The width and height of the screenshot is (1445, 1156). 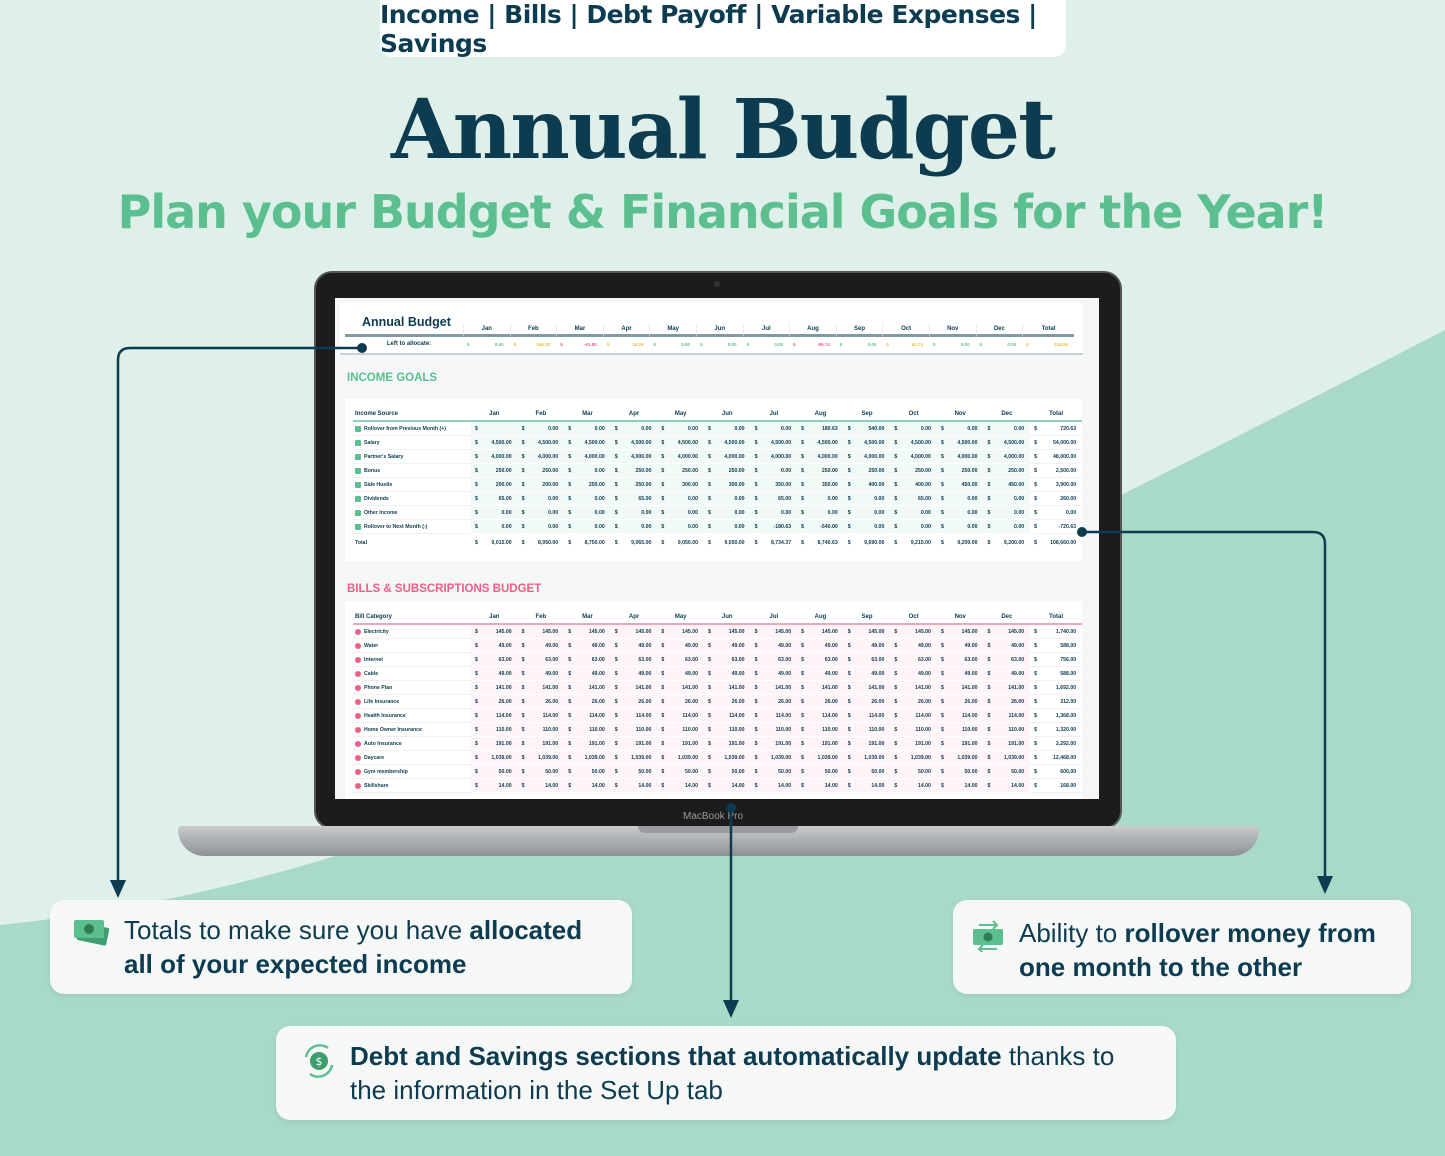 I want to click on bill-row-total-currency: $, so click(x=1036, y=785).